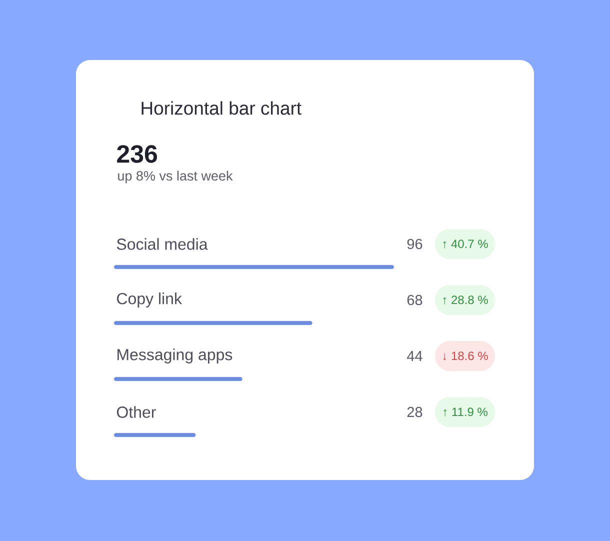 The width and height of the screenshot is (610, 541). I want to click on text: up 8% vs last week, so click(175, 177).